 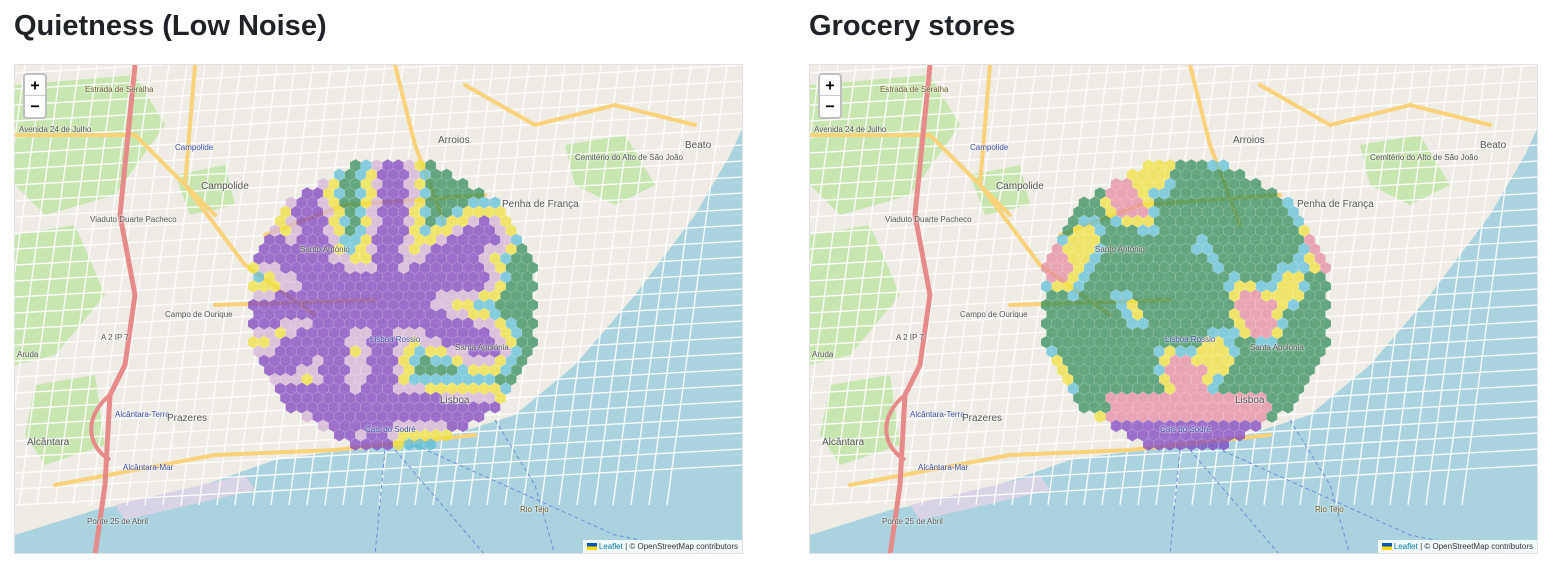 I want to click on quietness-hex-layer, so click(x=393, y=305).